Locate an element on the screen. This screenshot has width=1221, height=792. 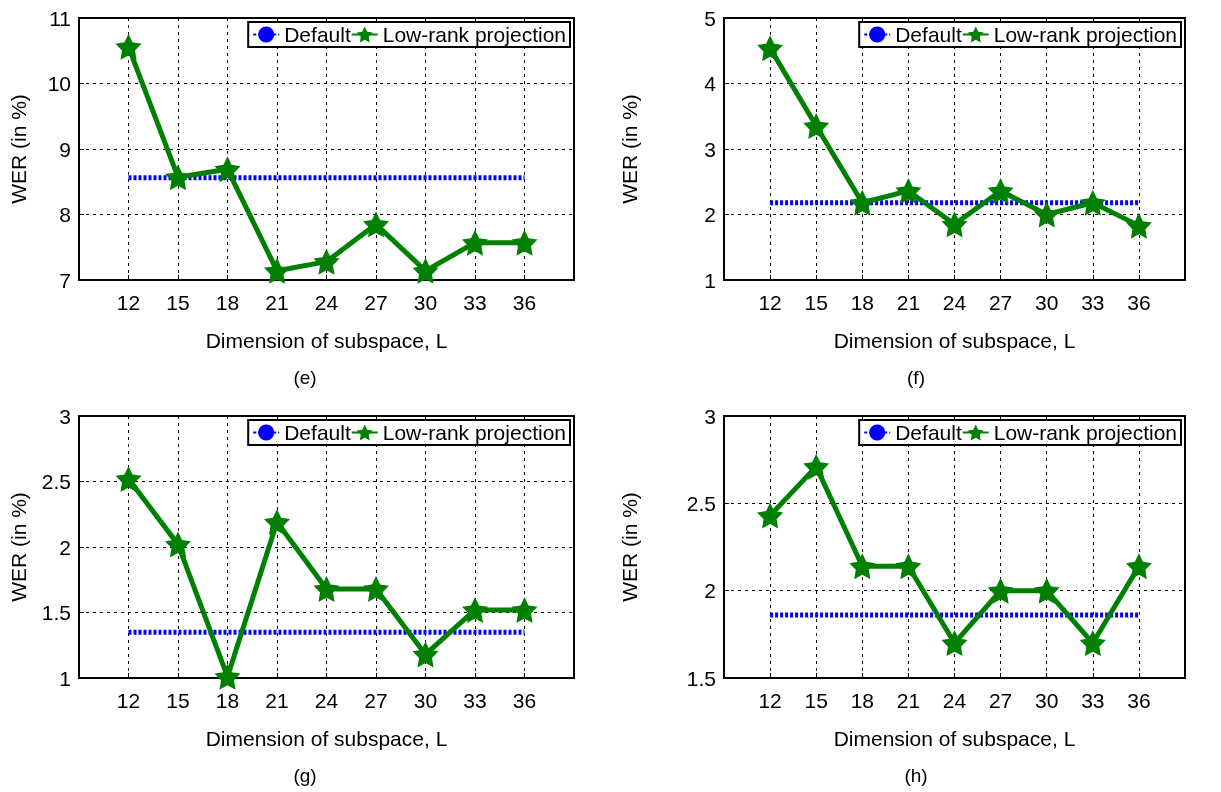
y-tick-label: 9 is located at coordinates (65, 149).